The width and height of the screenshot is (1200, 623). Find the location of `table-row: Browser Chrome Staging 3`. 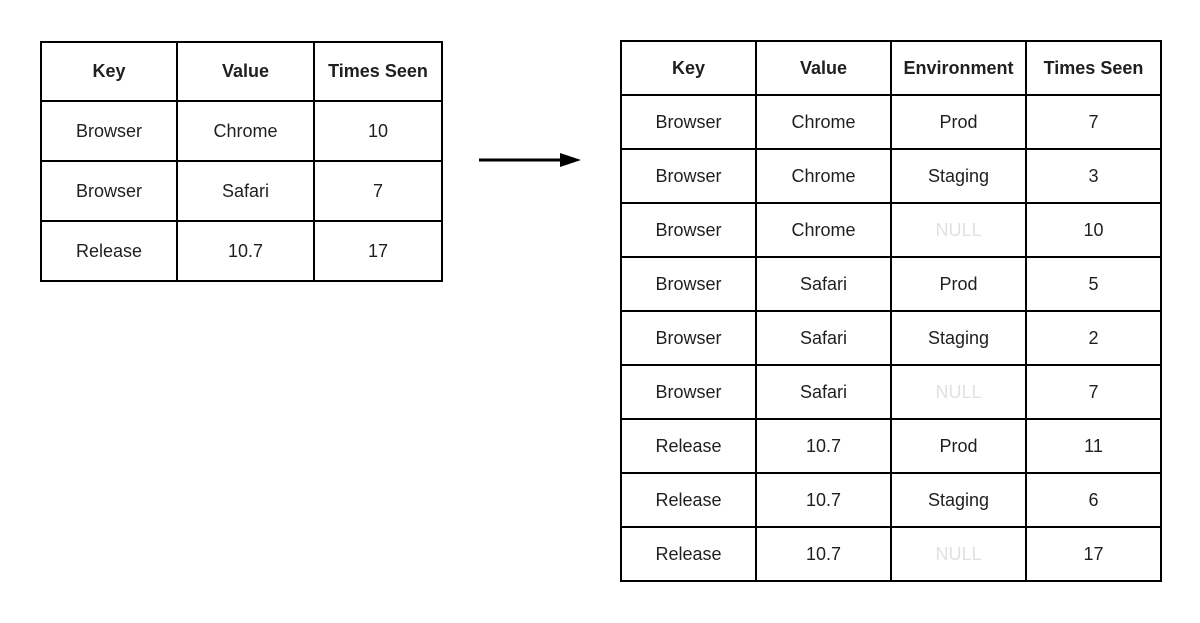

table-row: Browser Chrome Staging 3 is located at coordinates (891, 176).